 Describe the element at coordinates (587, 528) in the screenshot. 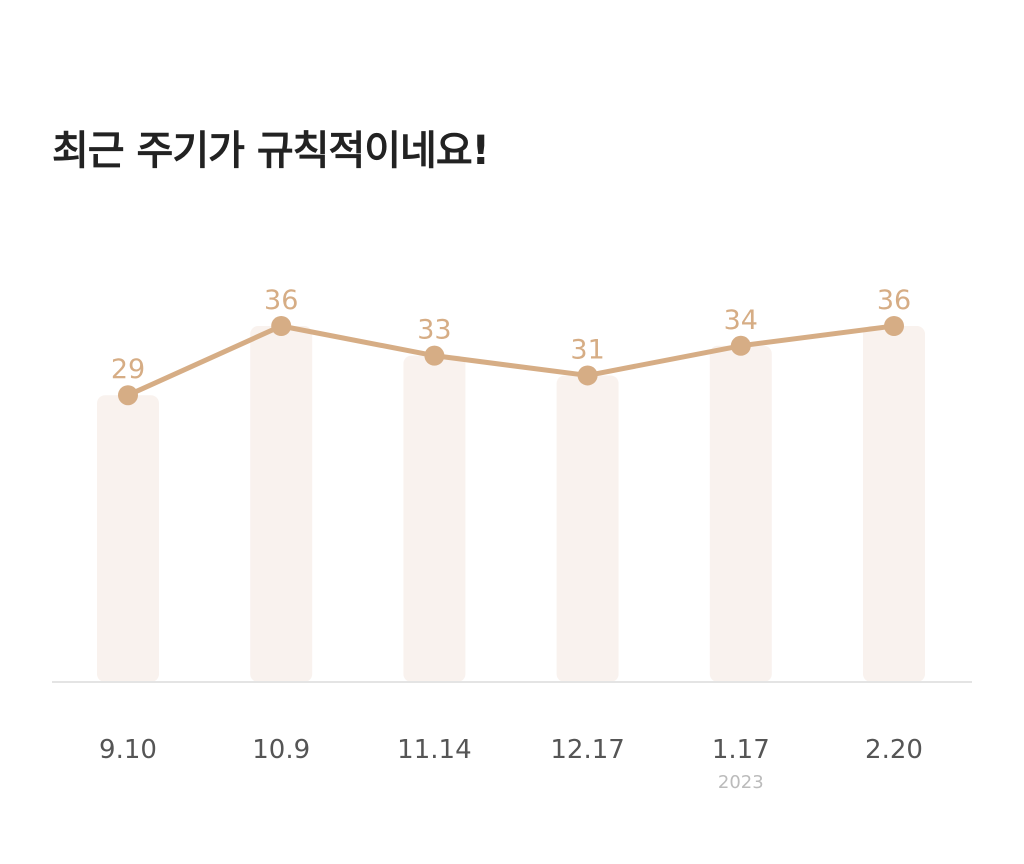

I see `bar-12.17` at that location.